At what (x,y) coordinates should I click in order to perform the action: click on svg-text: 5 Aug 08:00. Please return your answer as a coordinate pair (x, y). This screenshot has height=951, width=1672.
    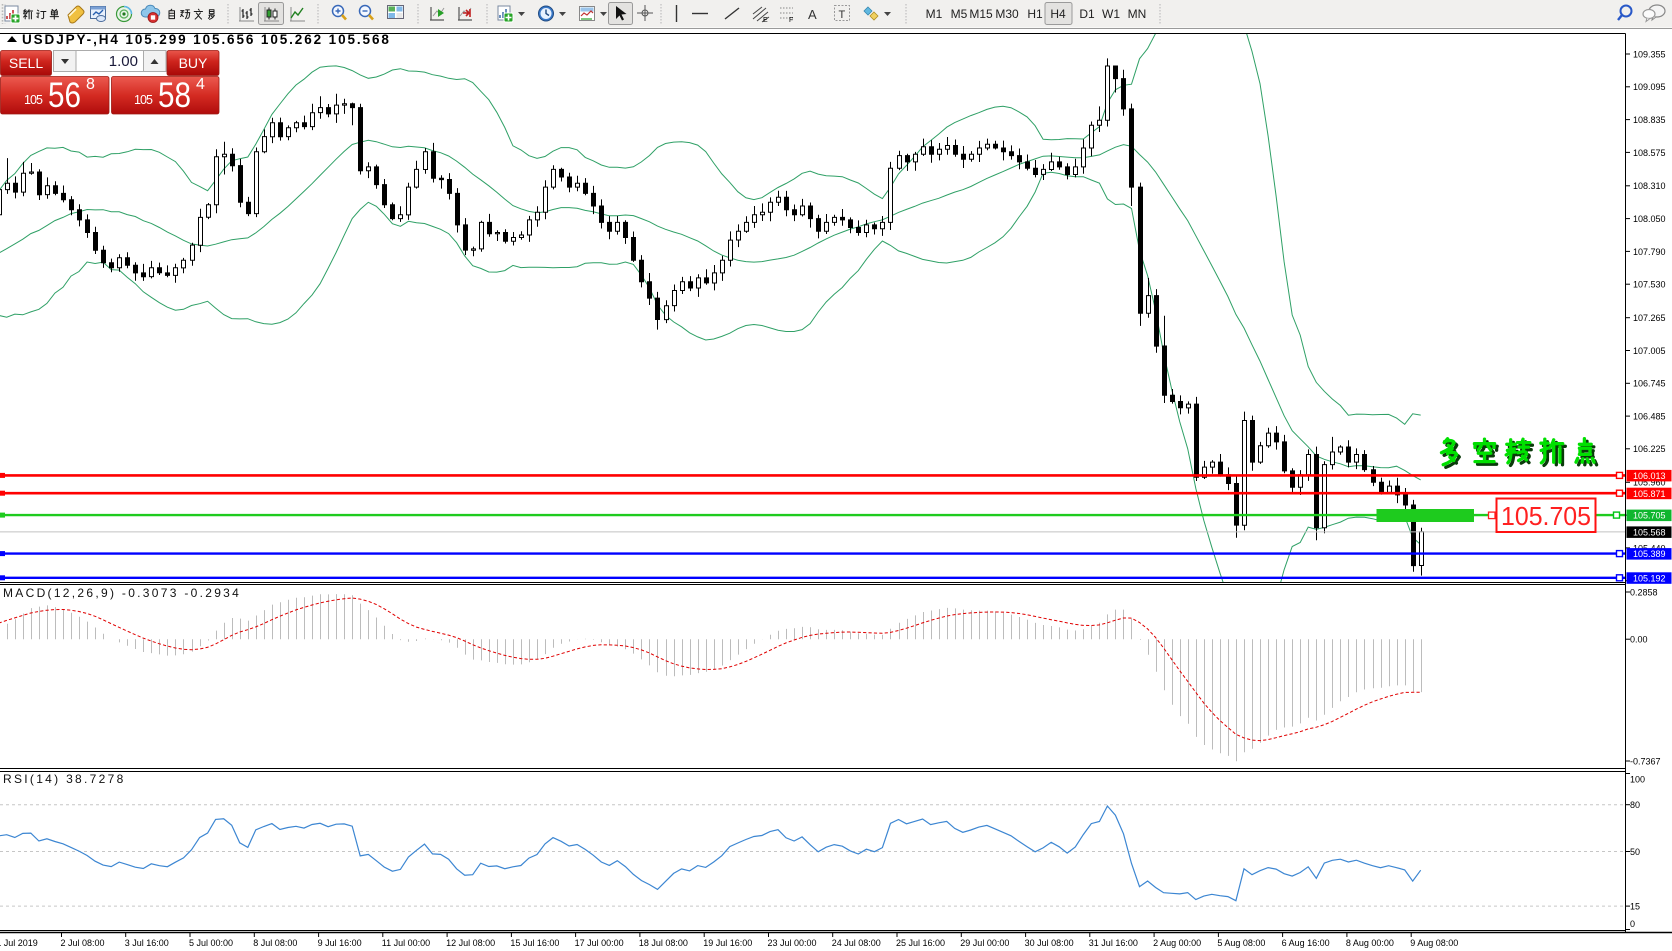
    Looking at the image, I should click on (1241, 943).